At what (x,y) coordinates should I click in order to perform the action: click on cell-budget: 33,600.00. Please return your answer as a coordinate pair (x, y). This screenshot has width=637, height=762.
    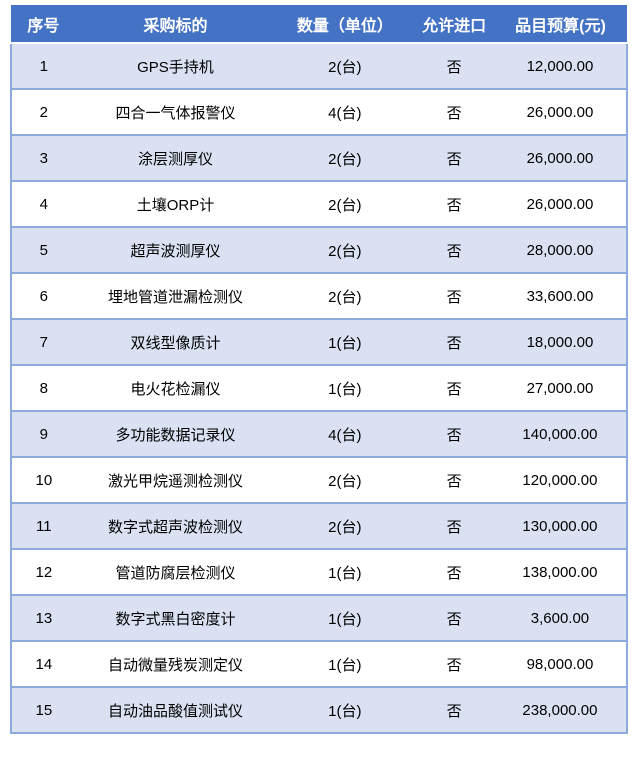
    Looking at the image, I should click on (561, 296).